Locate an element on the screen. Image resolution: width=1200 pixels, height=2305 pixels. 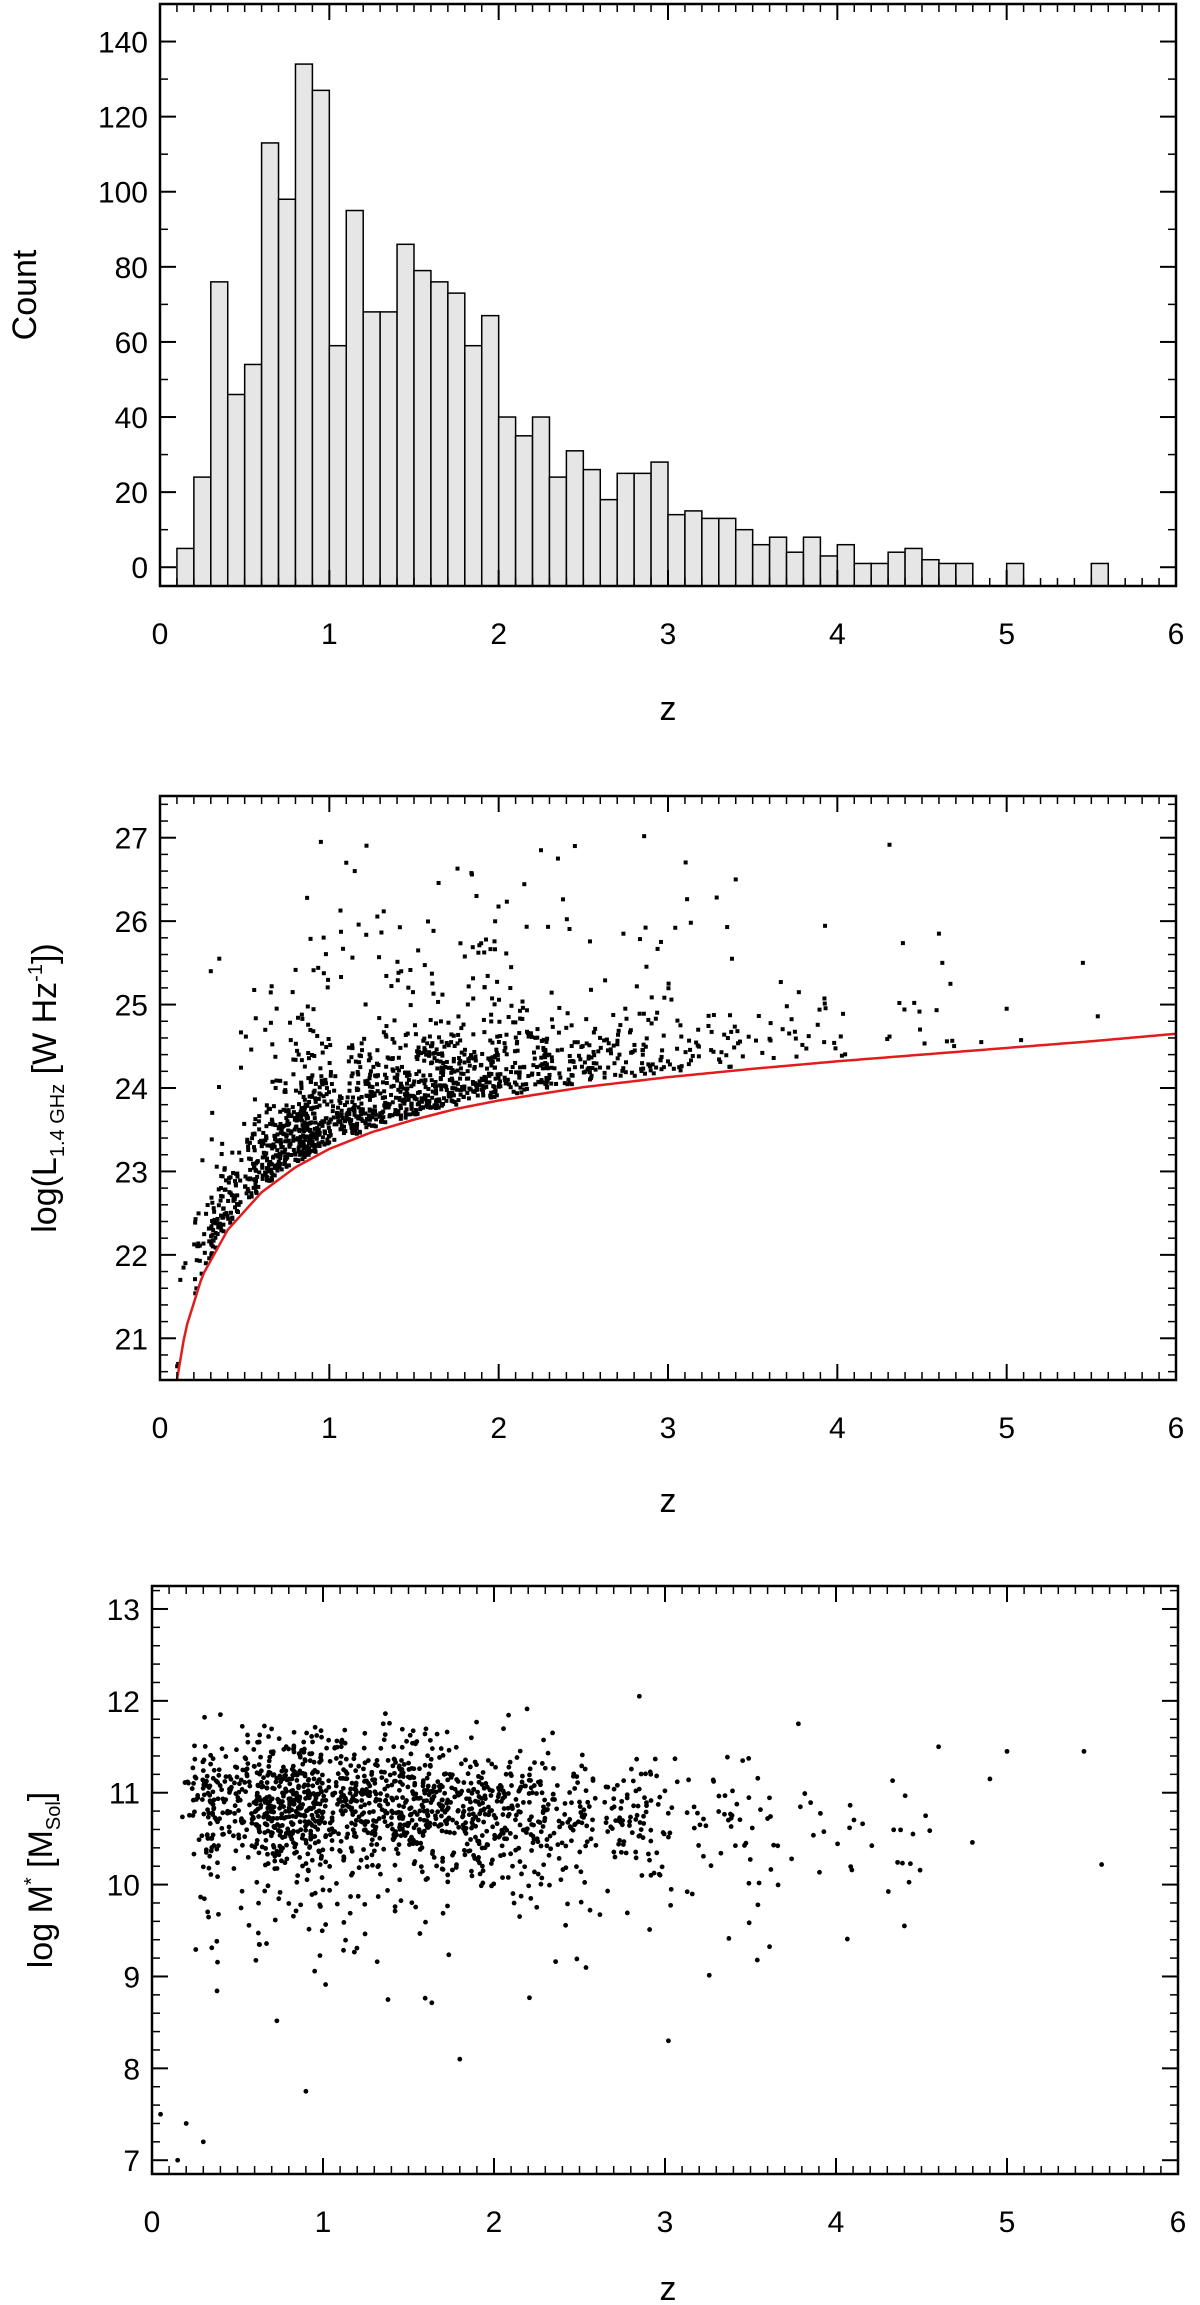
luminosity-x-tick-label: 5 is located at coordinates (1006, 1428).